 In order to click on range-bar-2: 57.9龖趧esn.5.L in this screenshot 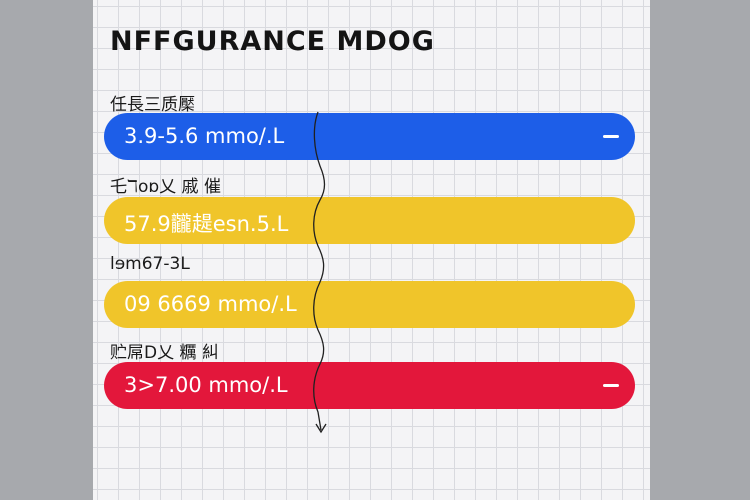, I will do `click(369, 220)`.